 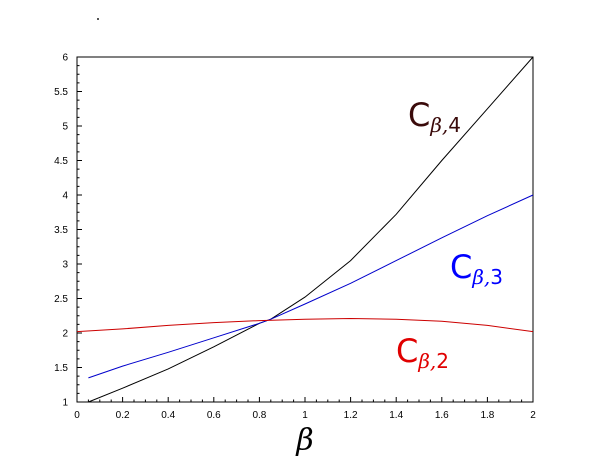 I want to click on x-axis-title: β, so click(x=304, y=440).